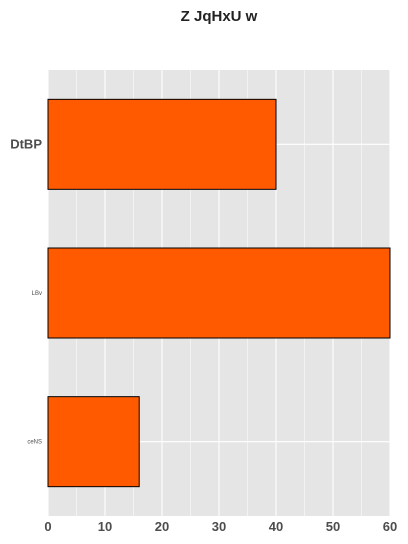 This screenshot has height=544, width=408. What do you see at coordinates (37, 294) in the screenshot?
I see `y-category-label: LBv` at bounding box center [37, 294].